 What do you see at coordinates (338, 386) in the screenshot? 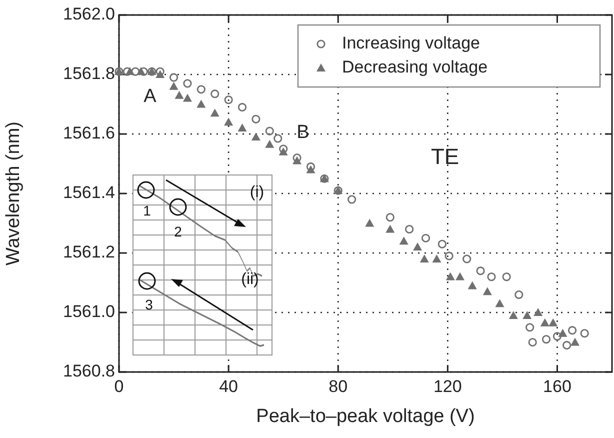
I see `x-tick-label: 80` at bounding box center [338, 386].